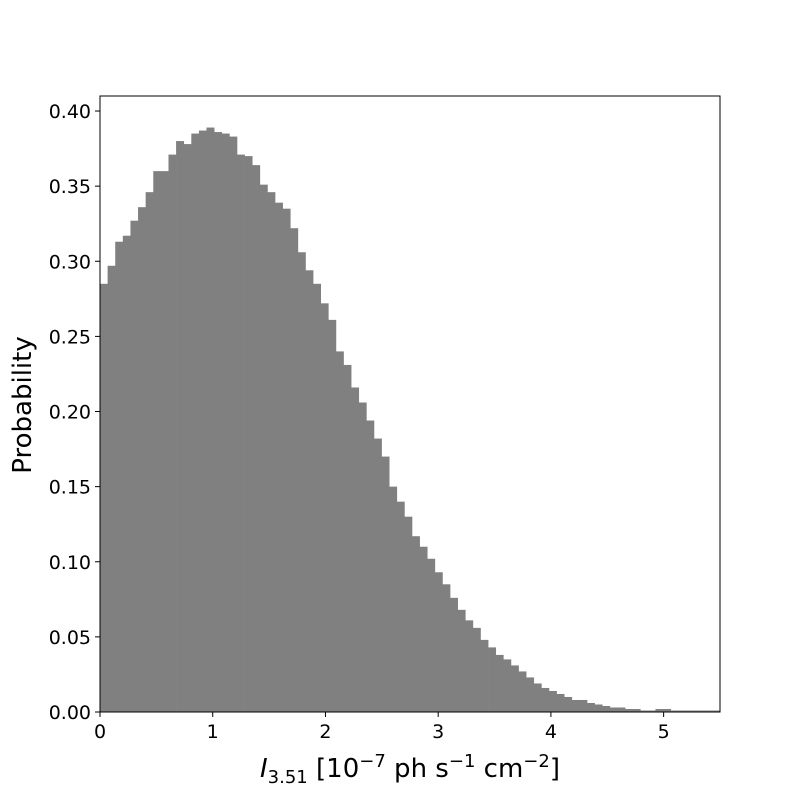 This screenshot has width=800, height=800. What do you see at coordinates (555, 769) in the screenshot?
I see `x-axis-label-unit-close: ]` at bounding box center [555, 769].